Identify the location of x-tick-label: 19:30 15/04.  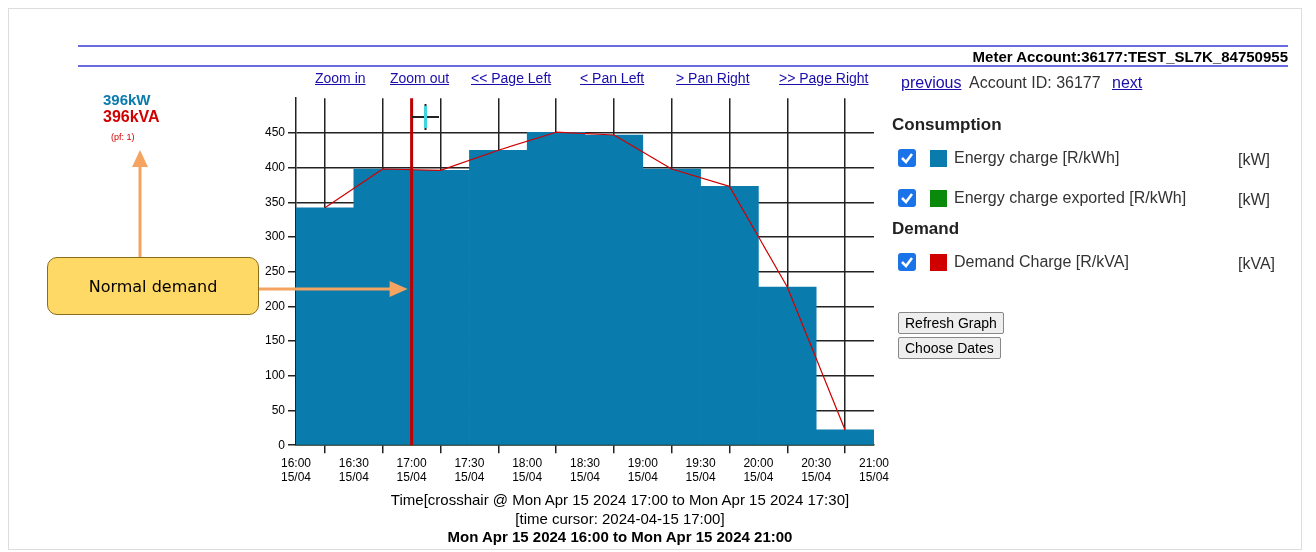
(700, 470).